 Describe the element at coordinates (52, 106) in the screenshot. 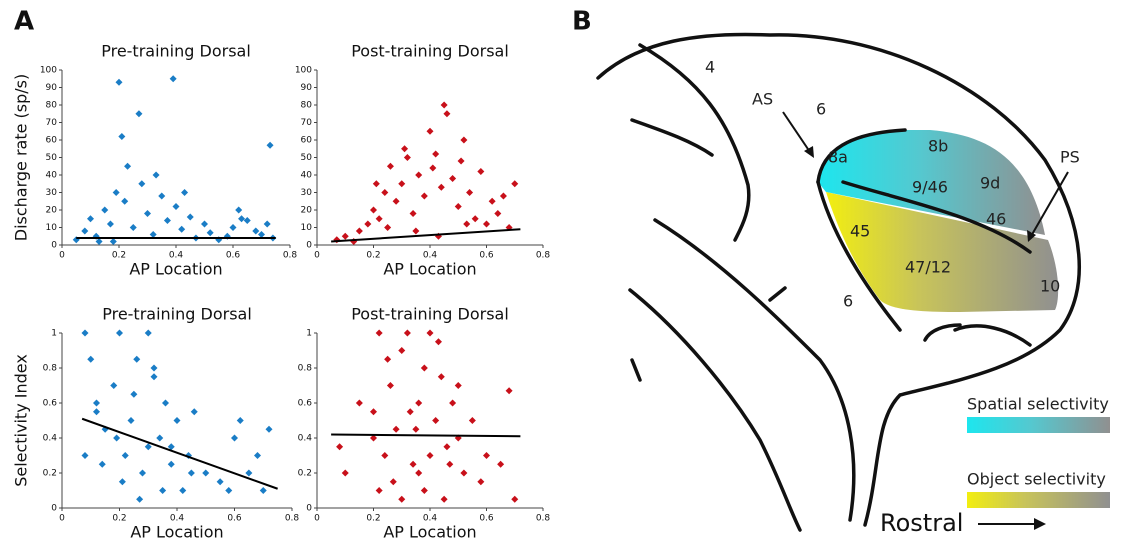

I see `y-tick-label: 80` at that location.